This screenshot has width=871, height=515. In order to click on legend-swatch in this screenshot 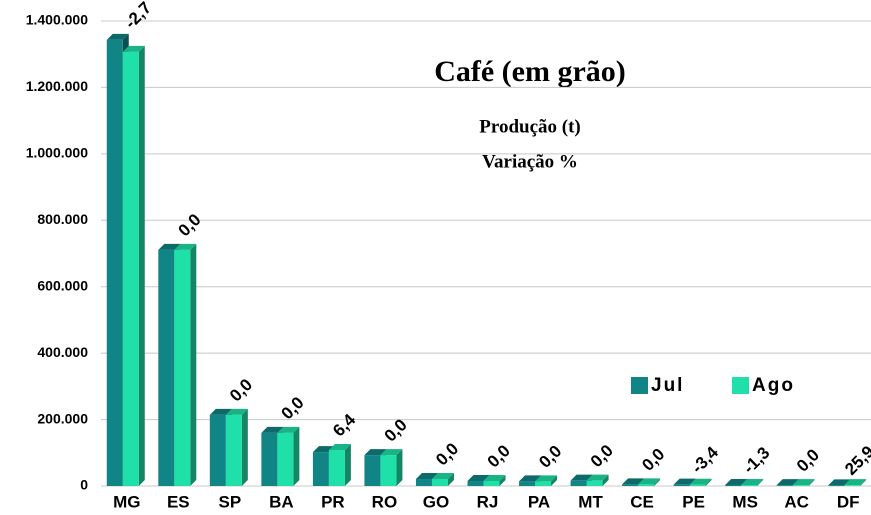, I will do `click(639, 385)`.